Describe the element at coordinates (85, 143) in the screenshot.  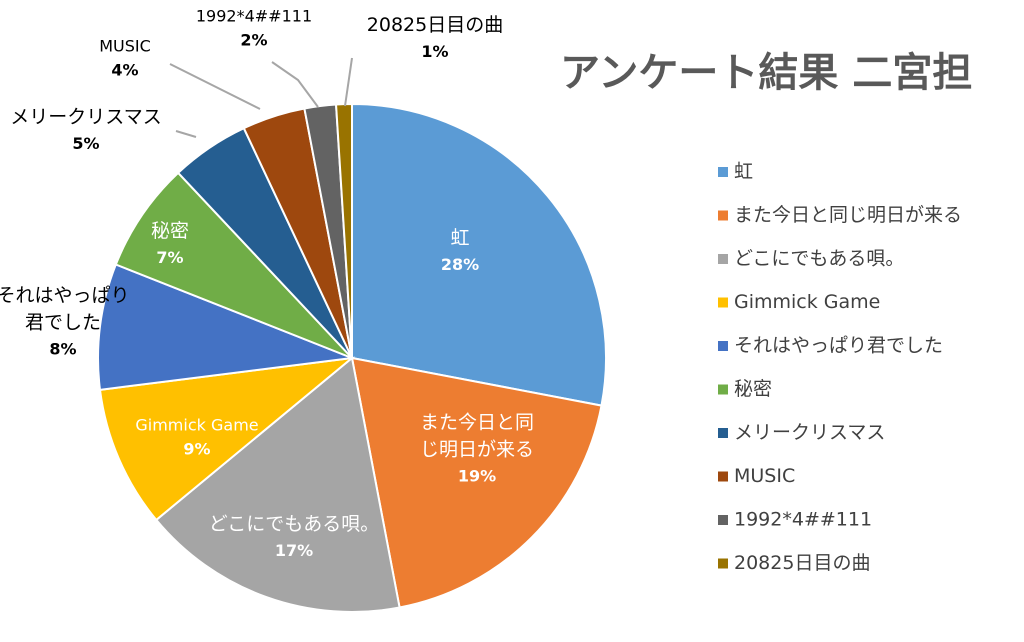
I see `data-label-percent: 5%` at that location.